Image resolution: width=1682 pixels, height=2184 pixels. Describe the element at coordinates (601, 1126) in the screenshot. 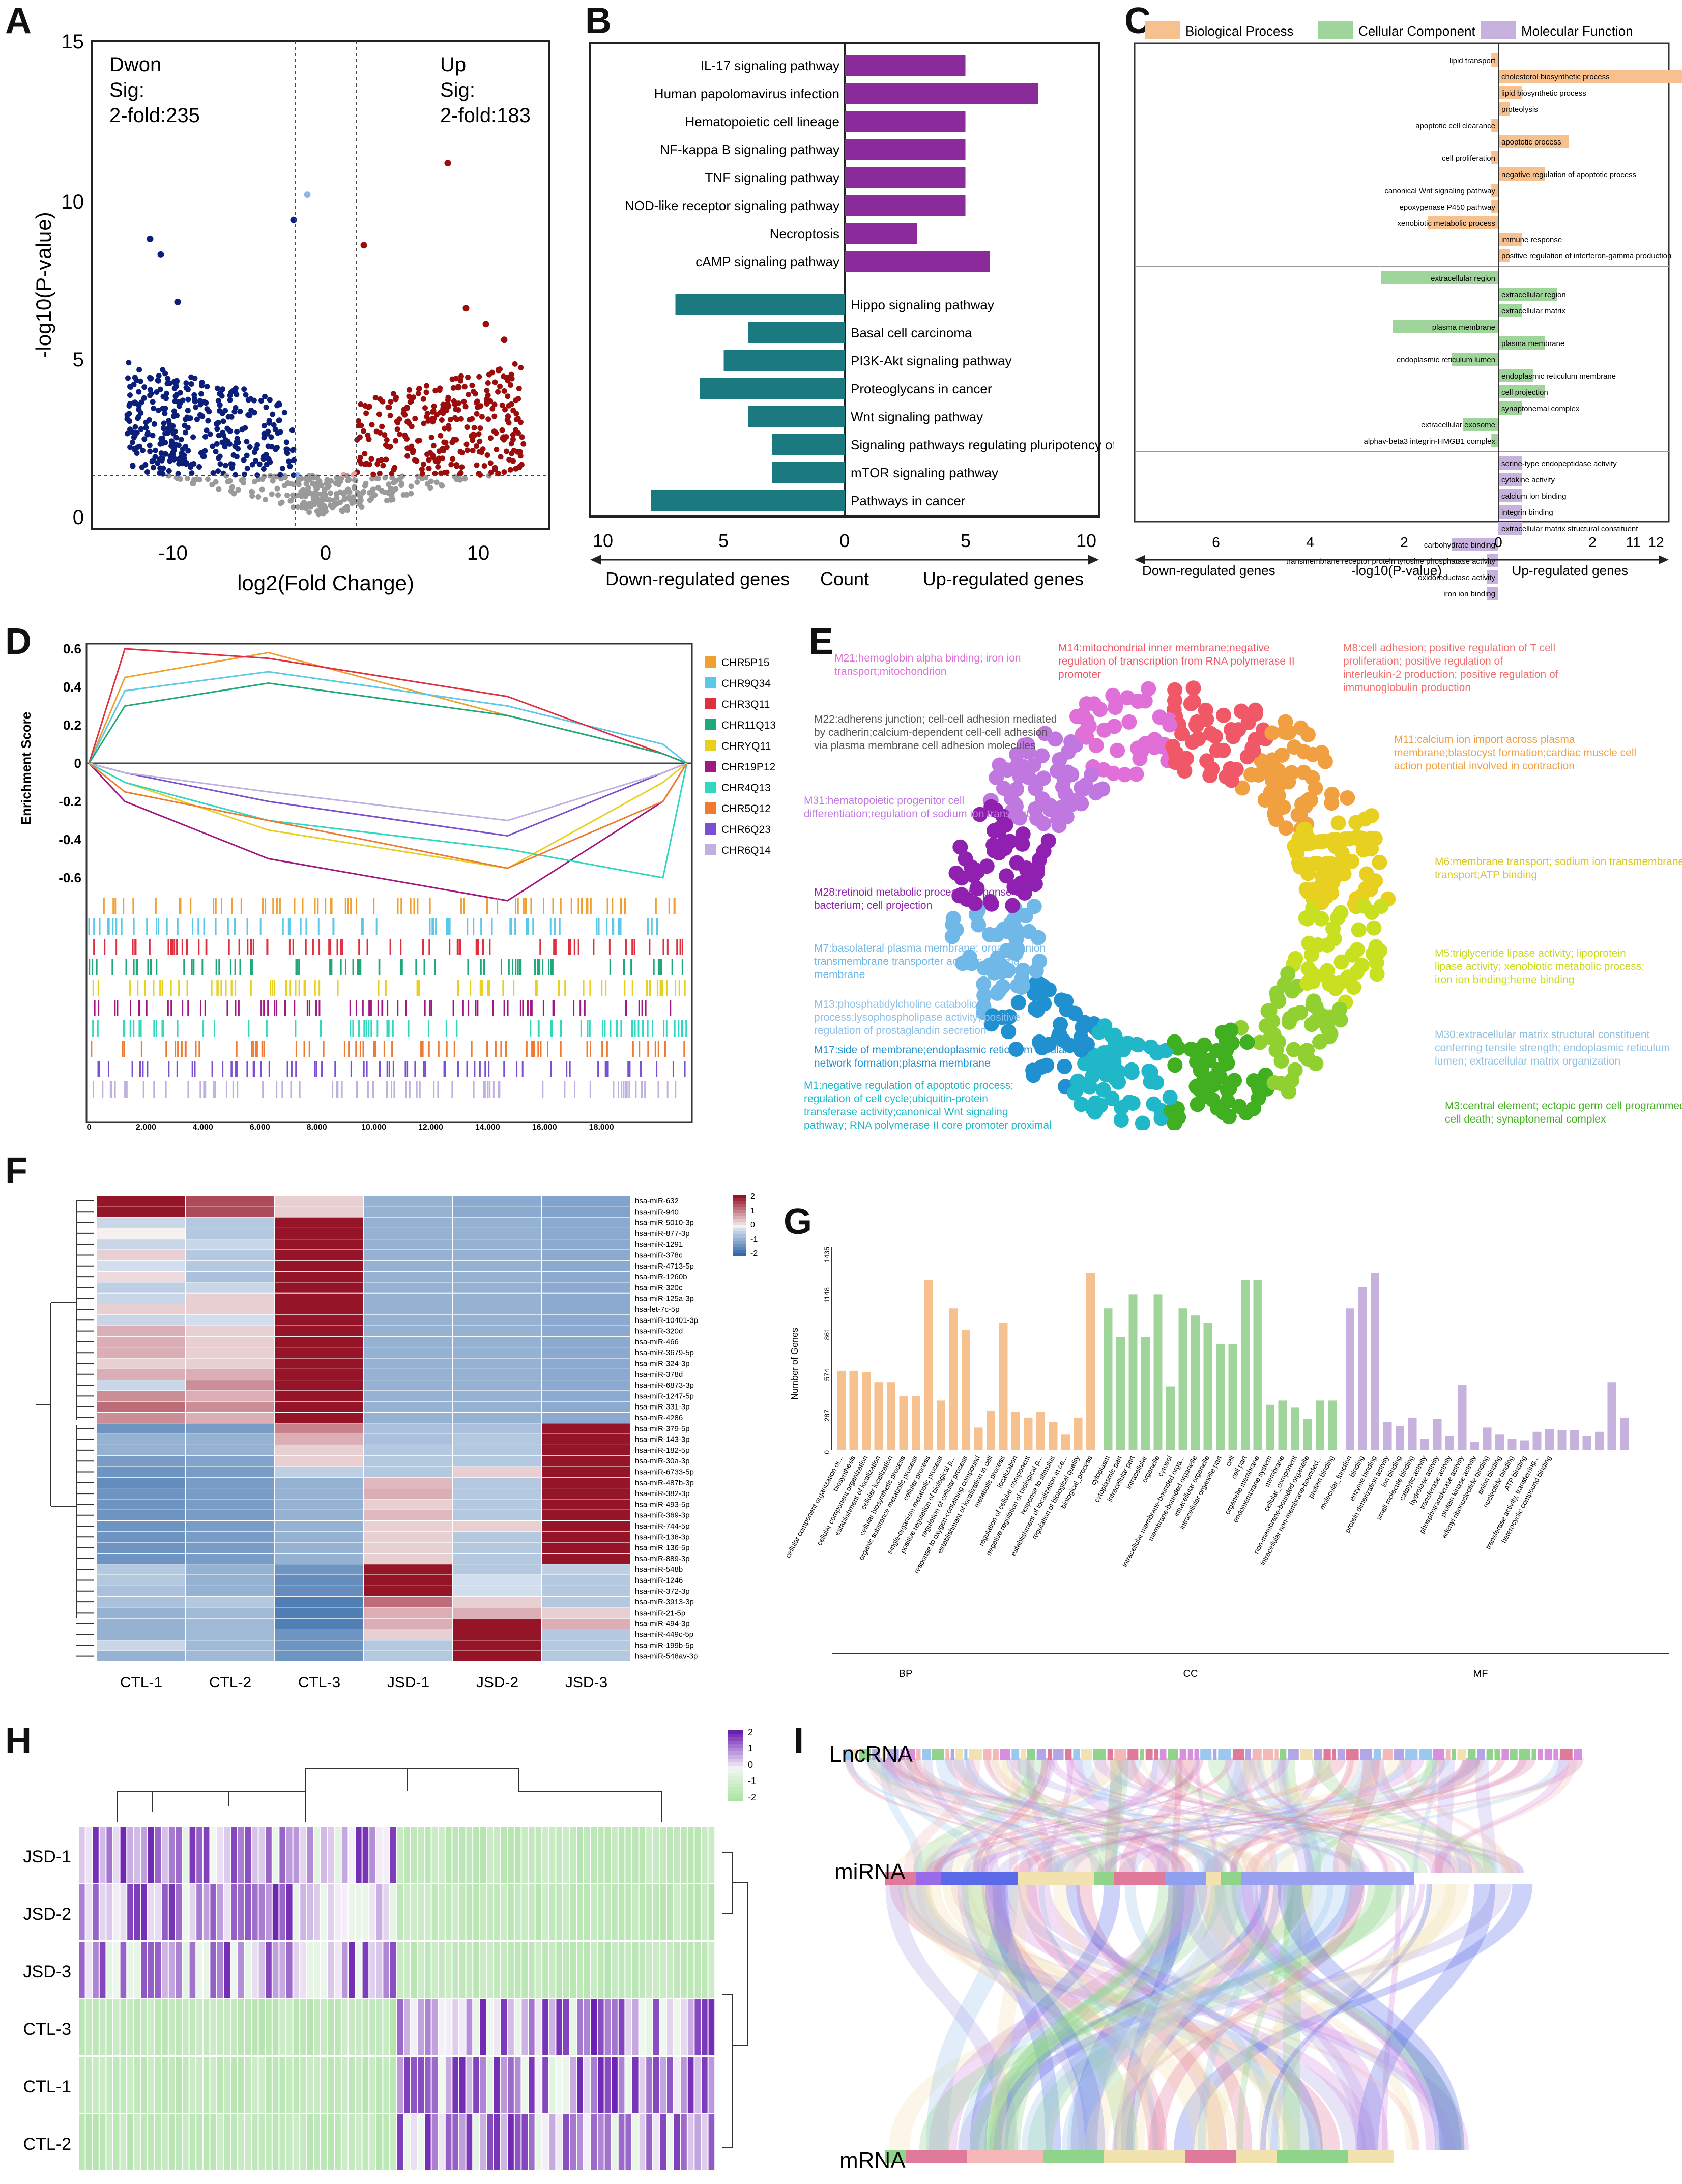

I see `gsea-xtick: 18,000` at that location.